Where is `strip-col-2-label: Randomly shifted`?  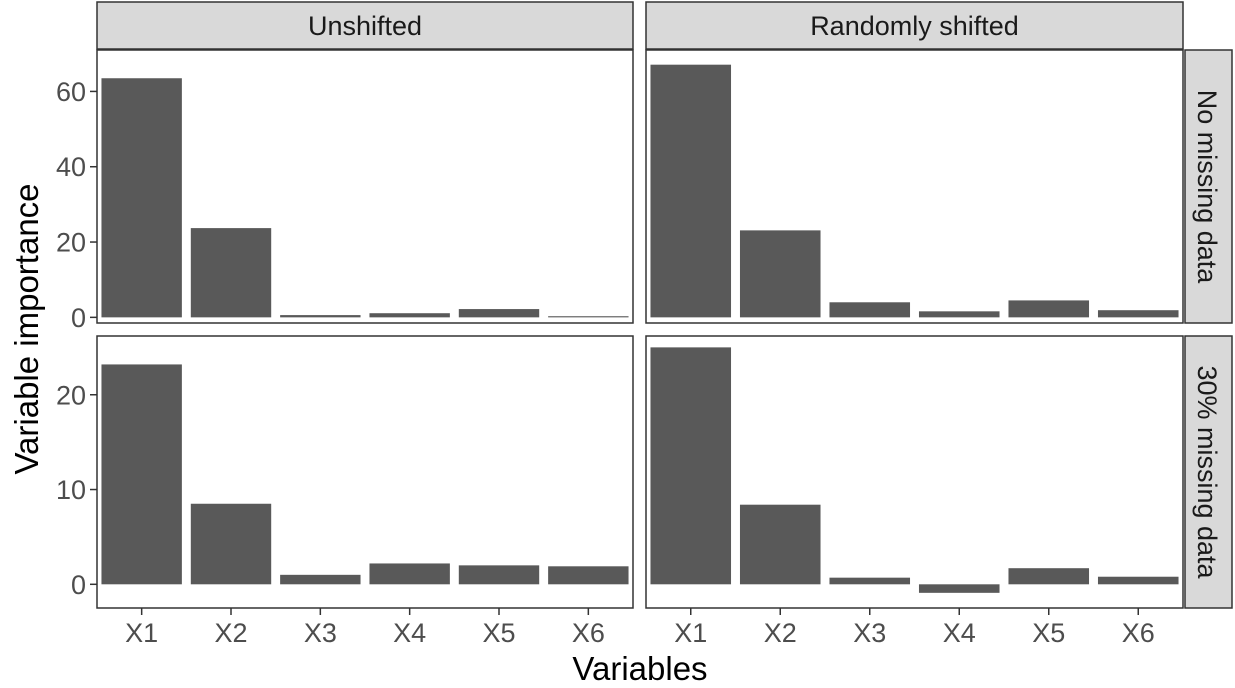 strip-col-2-label: Randomly shifted is located at coordinates (914, 26).